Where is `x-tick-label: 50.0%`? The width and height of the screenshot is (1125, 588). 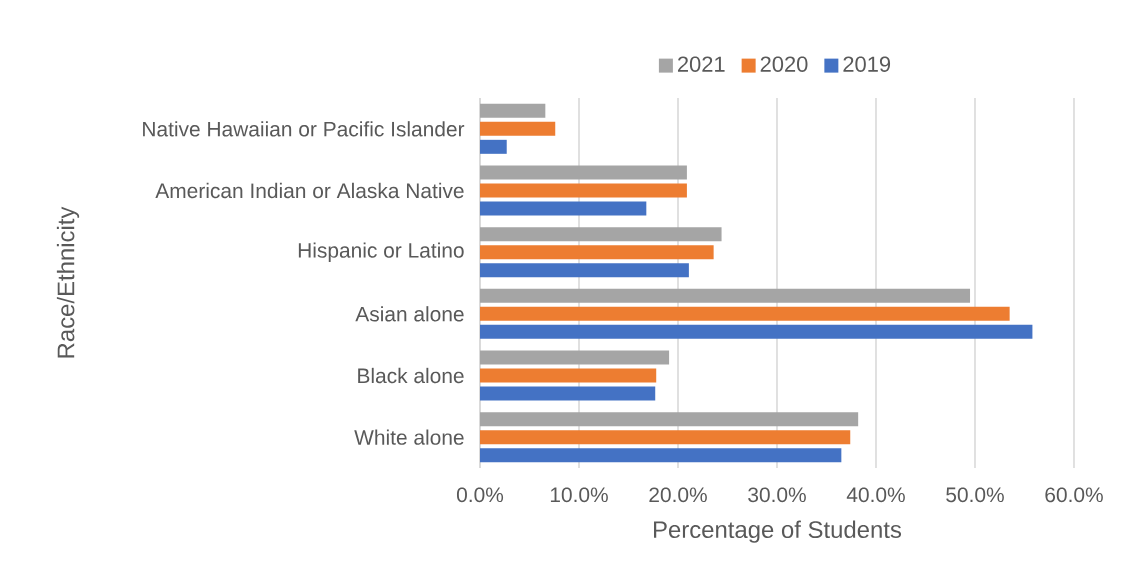
x-tick-label: 50.0% is located at coordinates (975, 495).